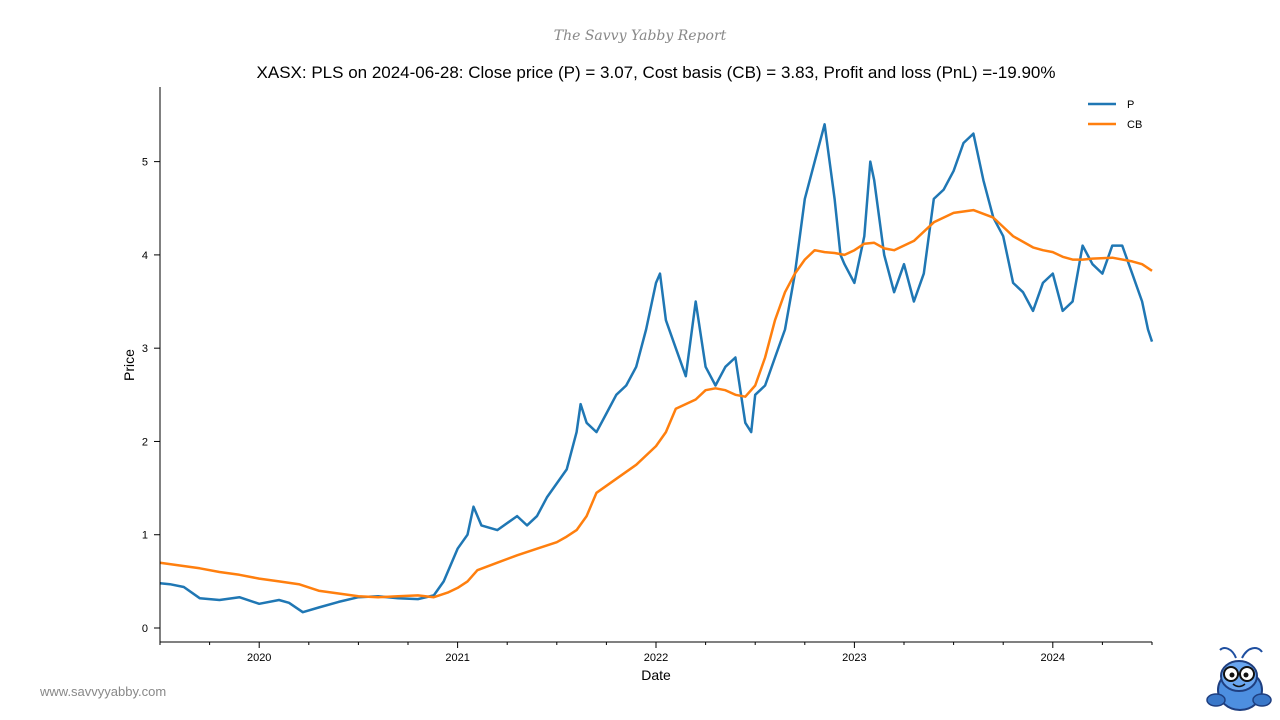 The width and height of the screenshot is (1280, 720). I want to click on legend-label-p: P, so click(1130, 105).